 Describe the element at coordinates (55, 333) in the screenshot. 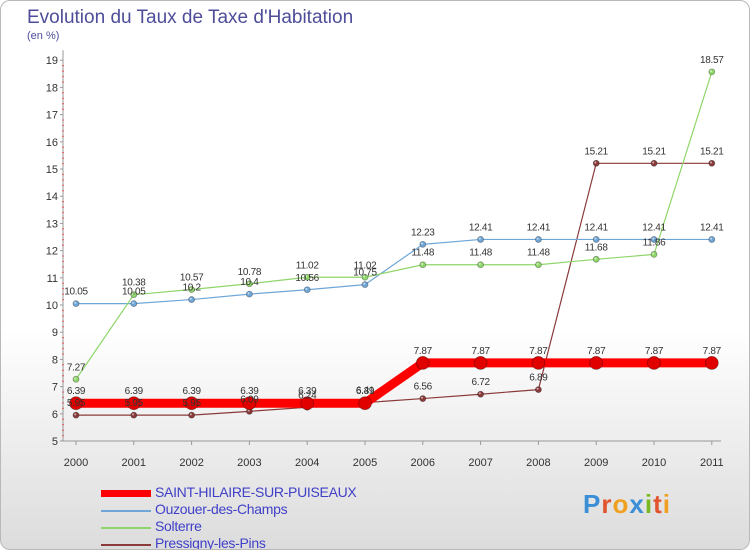

I see `y-tick-label: 9` at that location.